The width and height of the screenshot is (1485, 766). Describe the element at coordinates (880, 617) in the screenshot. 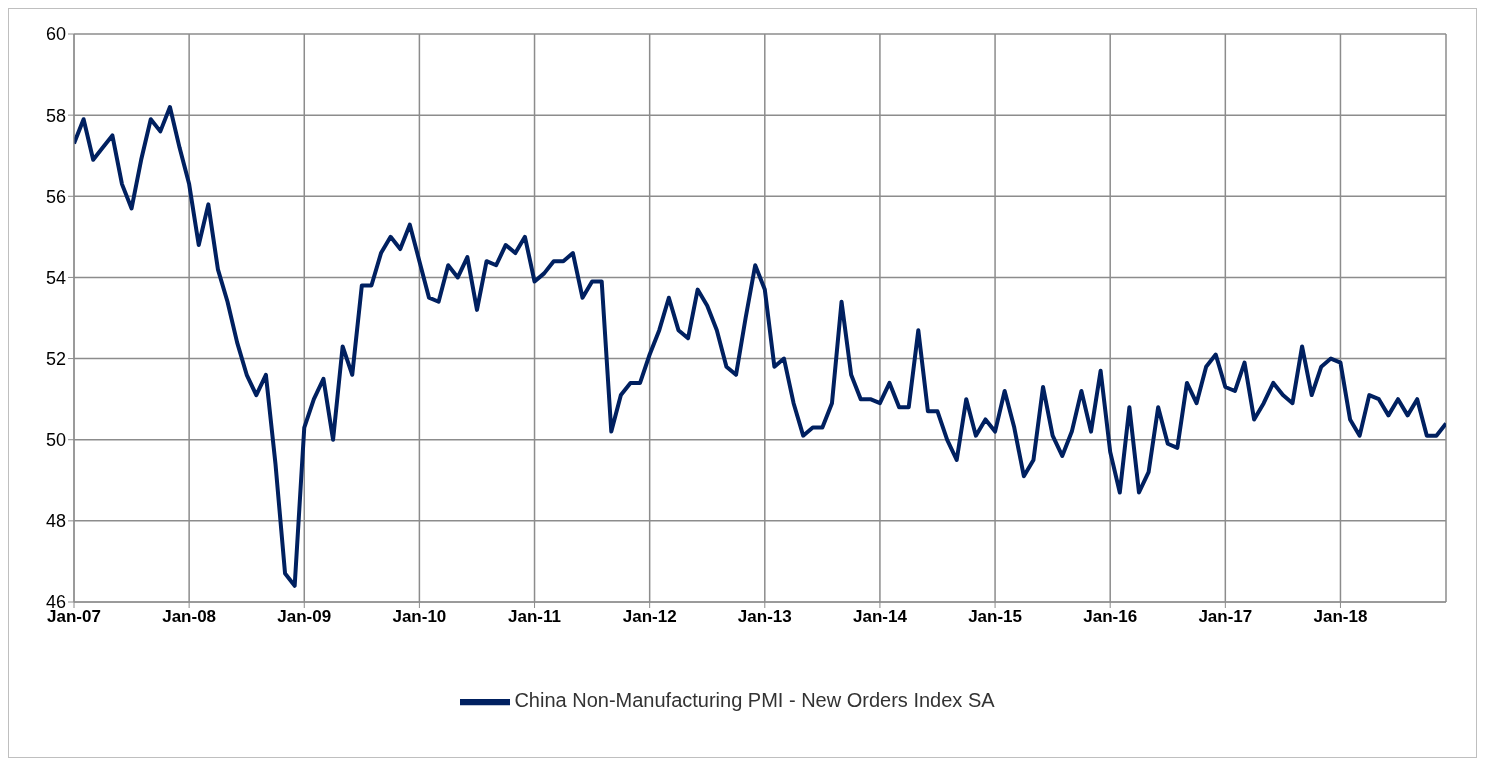

I see `x-tick-label: Jan-14` at that location.